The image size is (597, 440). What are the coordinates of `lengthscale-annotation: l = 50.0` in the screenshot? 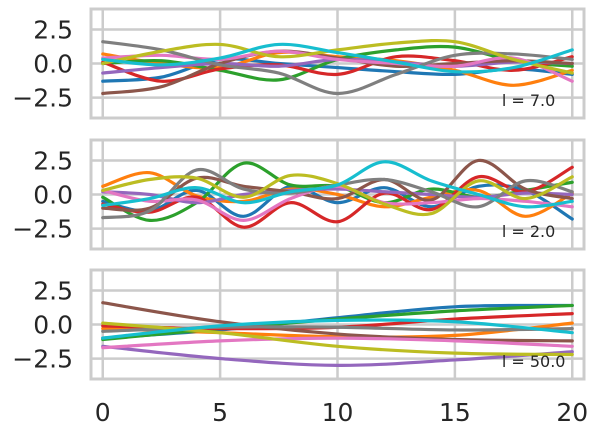 It's located at (534, 361).